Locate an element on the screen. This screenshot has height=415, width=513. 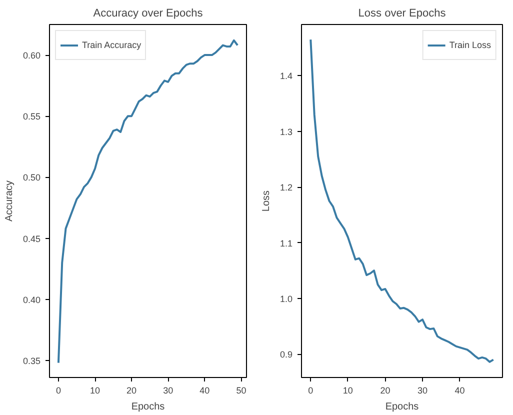
y-tick-label: 1.4 is located at coordinates (286, 76).